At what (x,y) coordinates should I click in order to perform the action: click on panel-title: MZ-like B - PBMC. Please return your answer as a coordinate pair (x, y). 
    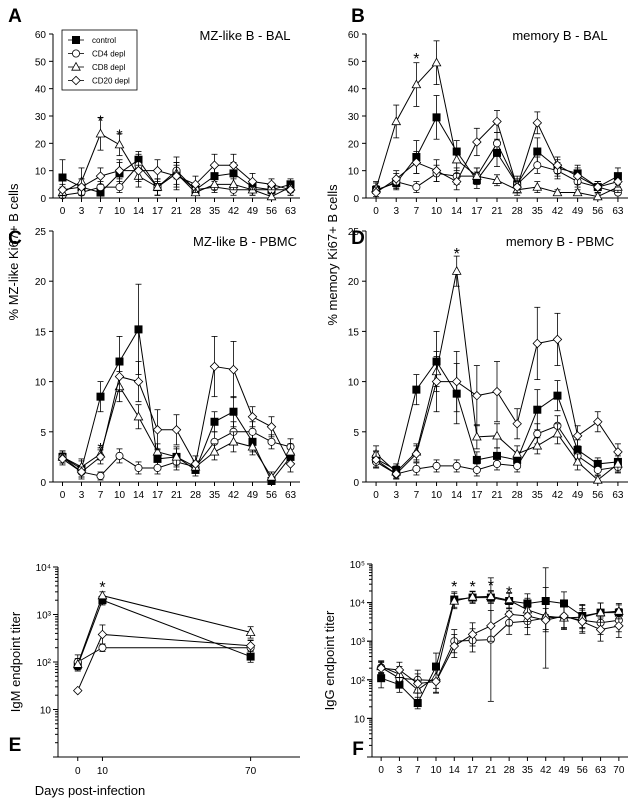
    Looking at the image, I should click on (245, 241).